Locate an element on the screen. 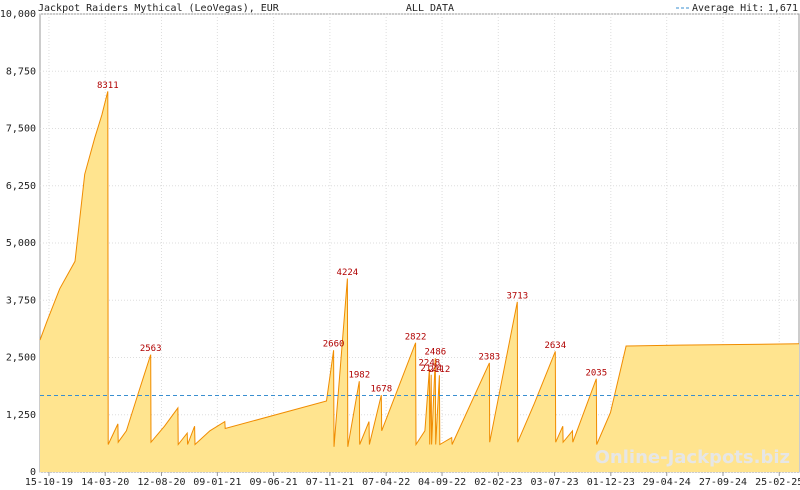 The height and width of the screenshot is (490, 800). x-tick-label: 07-04-22 is located at coordinates (386, 482).